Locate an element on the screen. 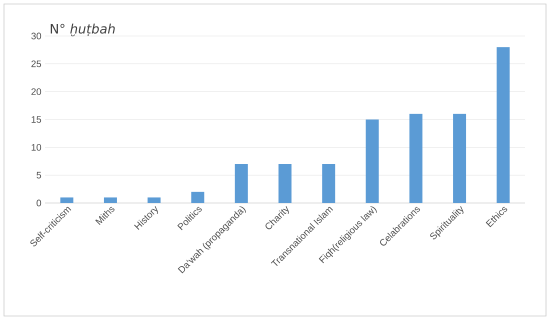 This screenshot has width=550, height=320. y-tick-label: 25 is located at coordinates (36, 64).